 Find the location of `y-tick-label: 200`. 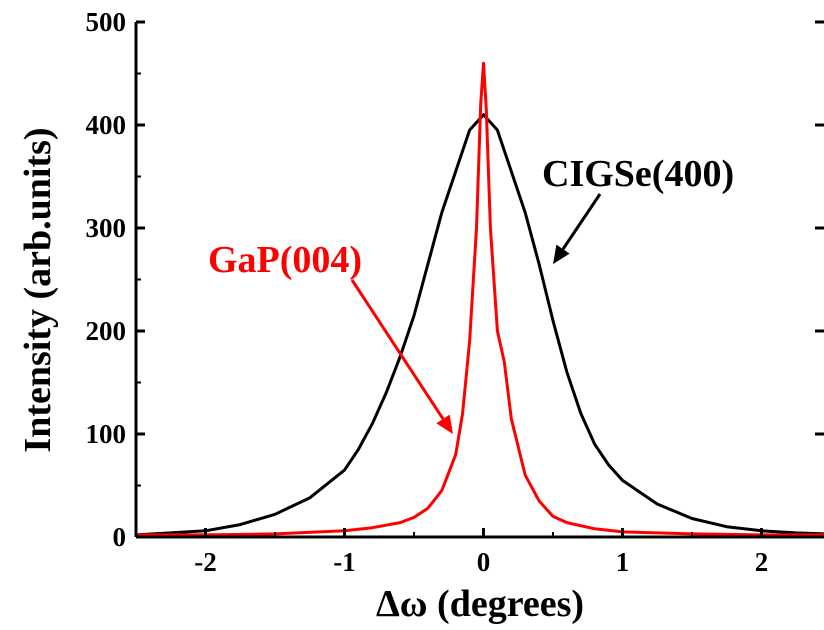

y-tick-label: 200 is located at coordinates (106, 331).